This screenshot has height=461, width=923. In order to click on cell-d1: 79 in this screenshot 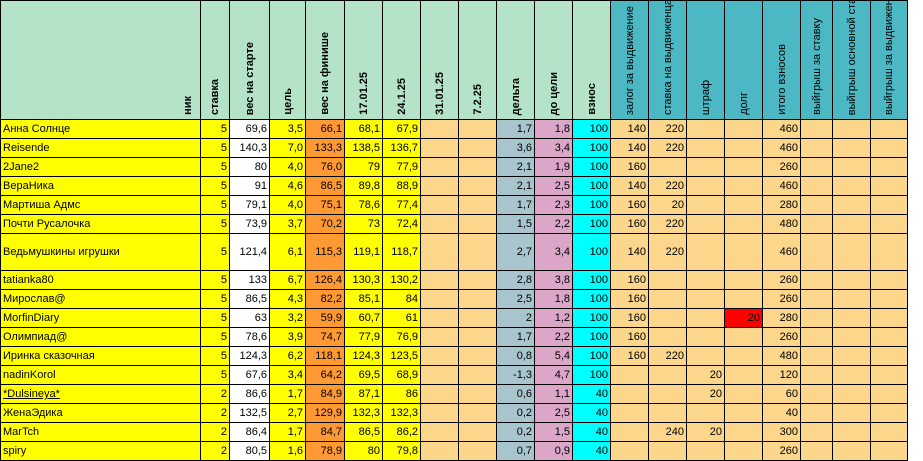, I will do `click(363, 167)`.